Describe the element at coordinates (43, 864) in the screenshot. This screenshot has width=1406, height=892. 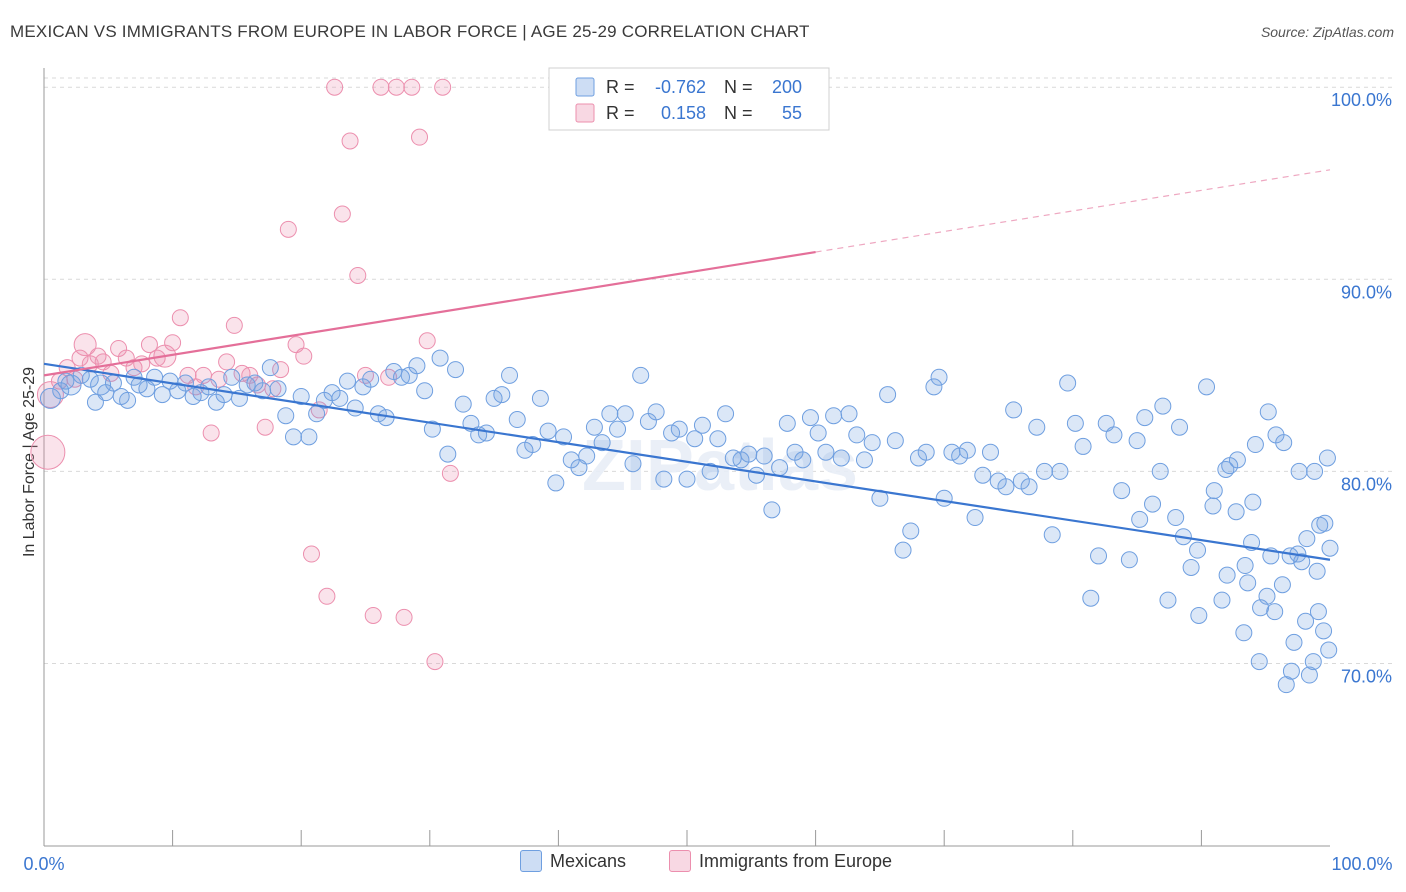
I see `x-tick-label: 0.0%` at that location.